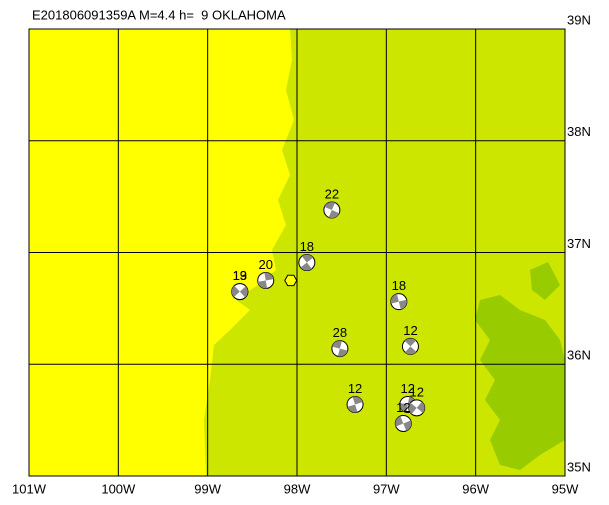  I want to click on x-tick-label: 96W, so click(475, 488).